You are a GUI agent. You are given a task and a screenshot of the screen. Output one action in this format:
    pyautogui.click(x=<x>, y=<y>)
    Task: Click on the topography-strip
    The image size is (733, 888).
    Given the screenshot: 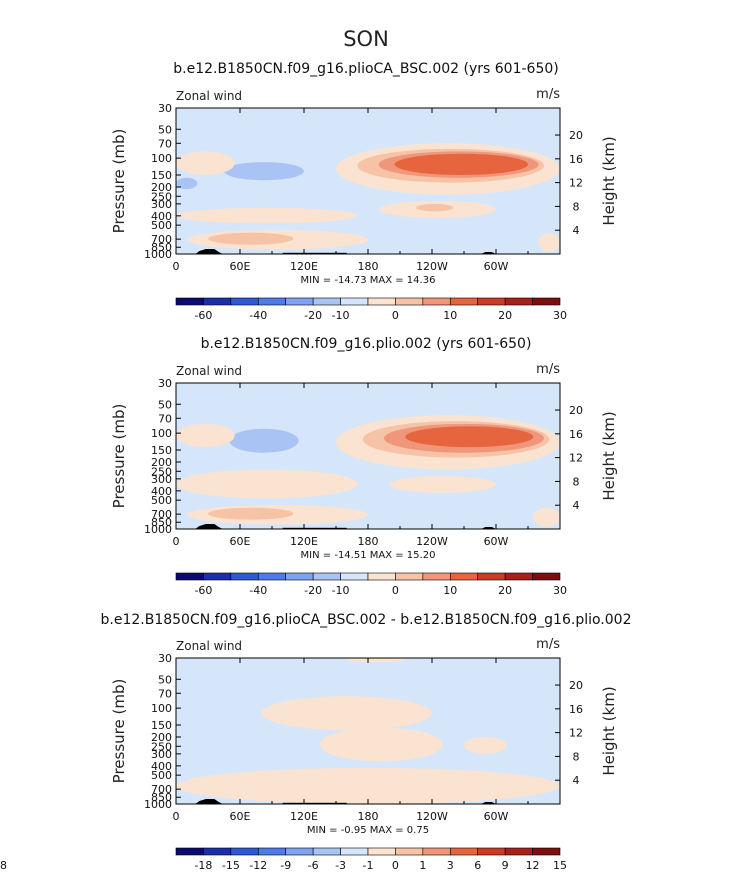 What is the action you would take?
    pyautogui.click(x=314, y=253)
    